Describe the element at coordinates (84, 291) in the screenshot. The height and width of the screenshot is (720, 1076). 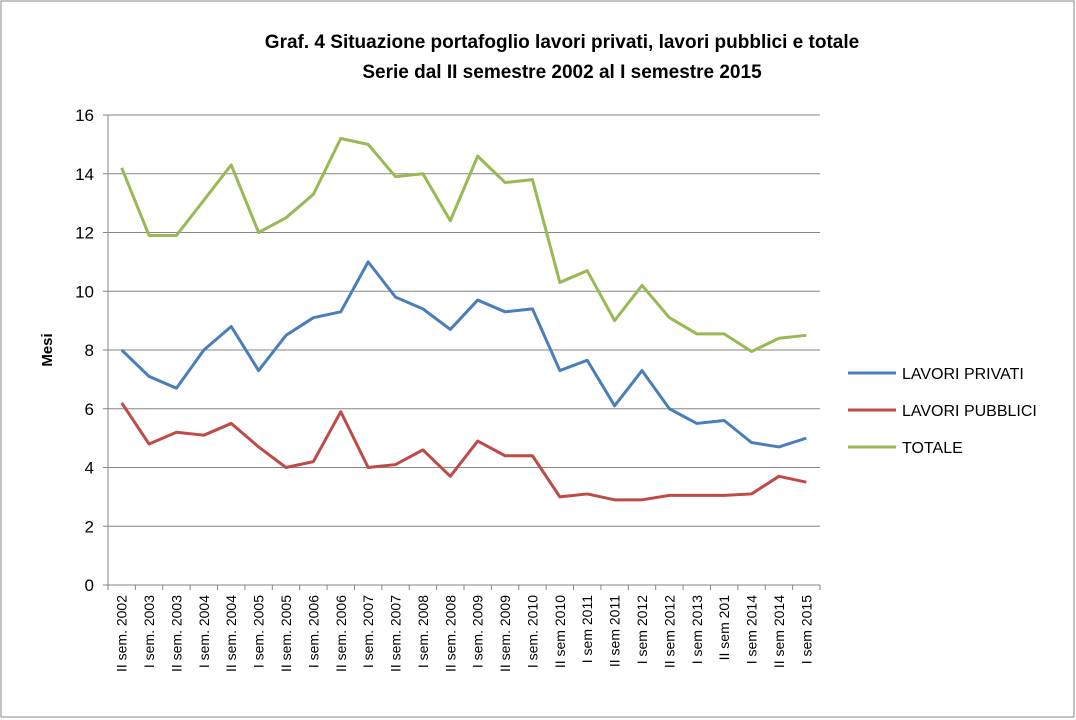
I see `y-tick-label: 10` at that location.